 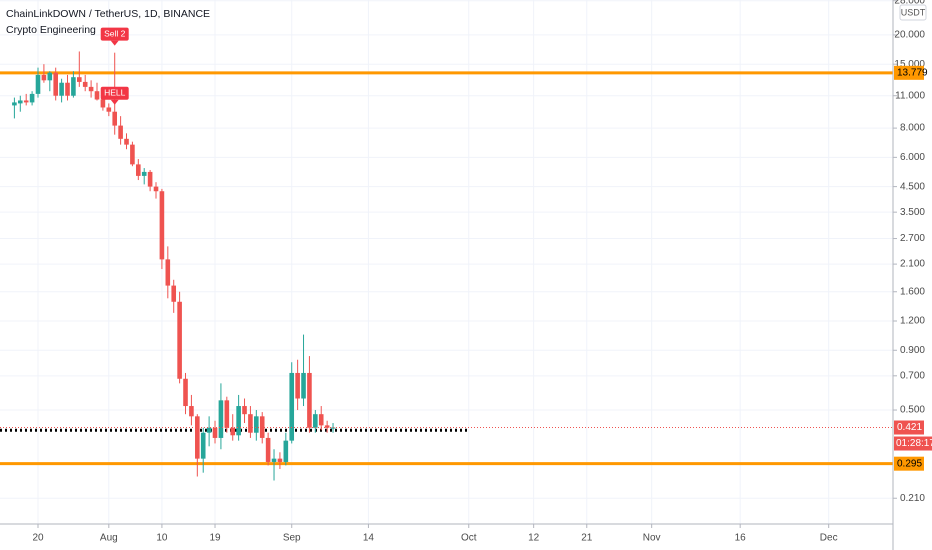 What do you see at coordinates (912, 264) in the screenshot?
I see `y-tick-label: 2.100` at bounding box center [912, 264].